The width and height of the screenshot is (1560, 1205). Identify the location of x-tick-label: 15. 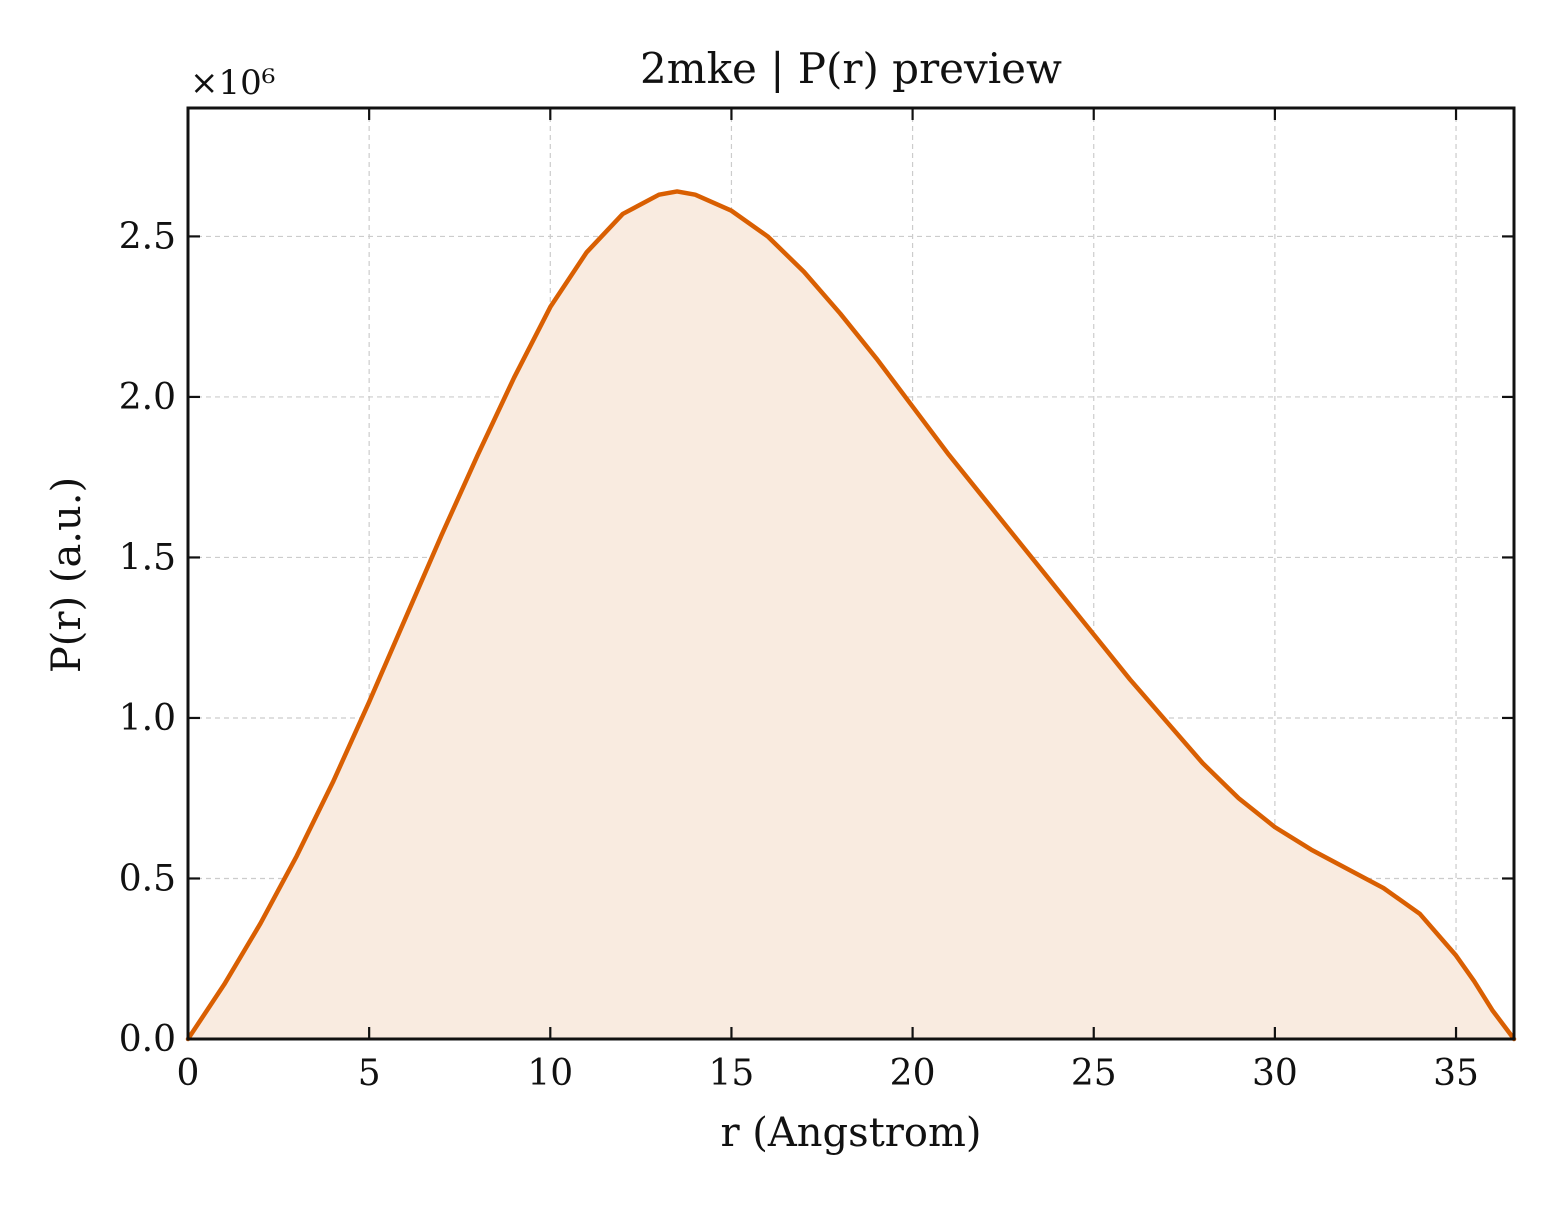
(732, 1073).